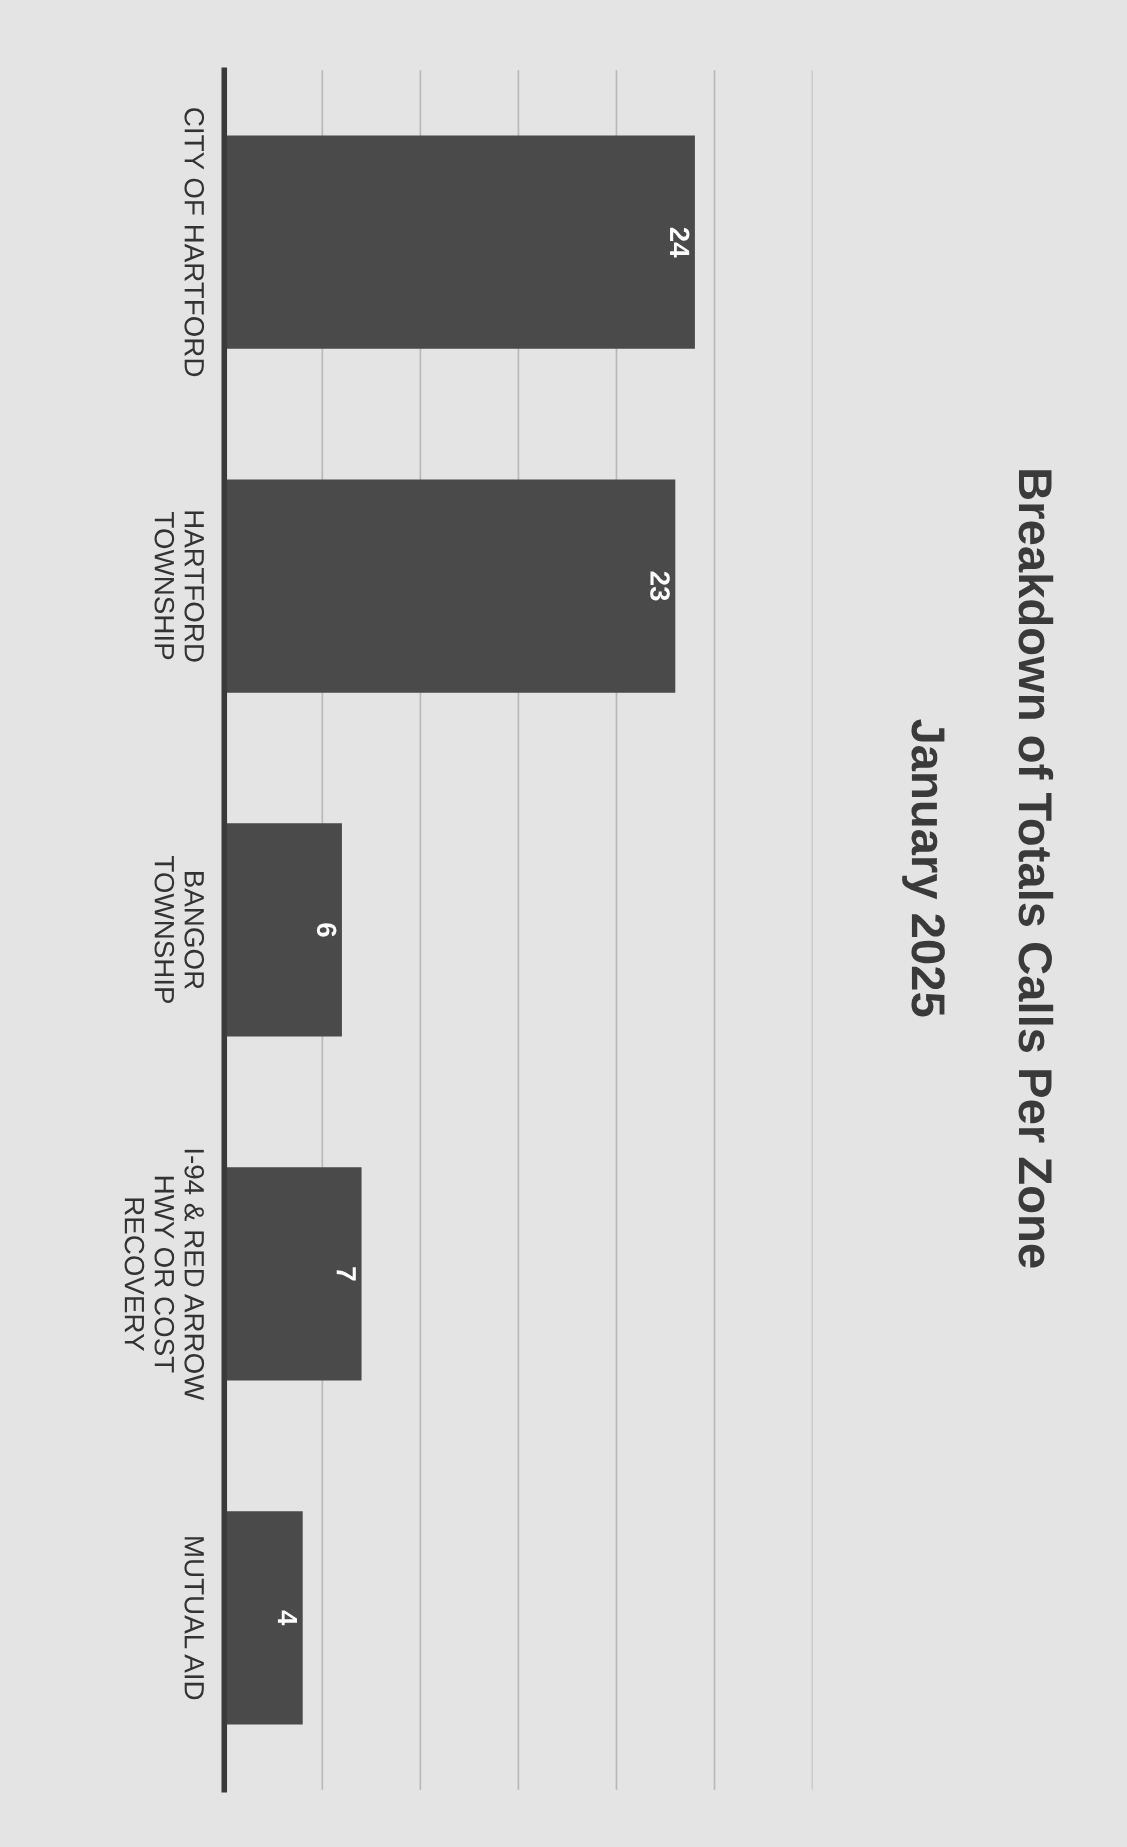 This screenshot has height=1847, width=1127. What do you see at coordinates (179, 929) in the screenshot?
I see `y-tick-label: BANGOR TOWNSHIP` at bounding box center [179, 929].